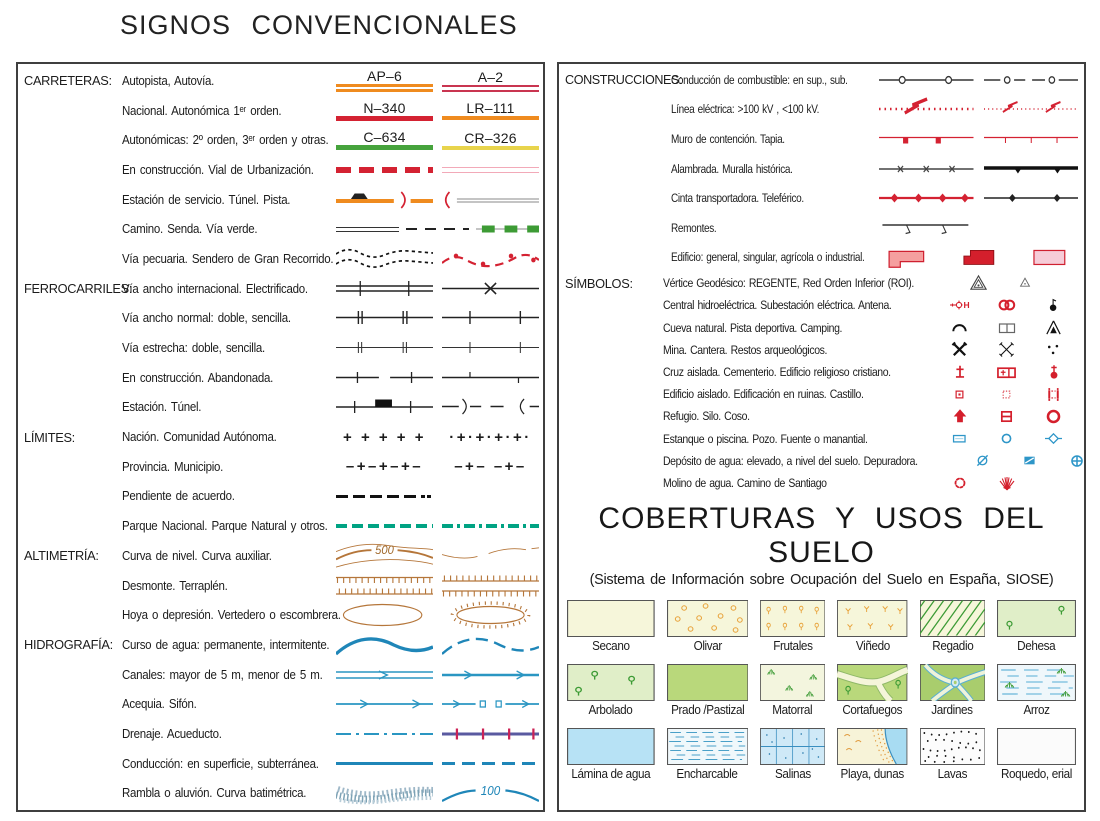  Describe the element at coordinates (1006, 483) in the screenshot. I see `santiago-shell-icon` at that location.